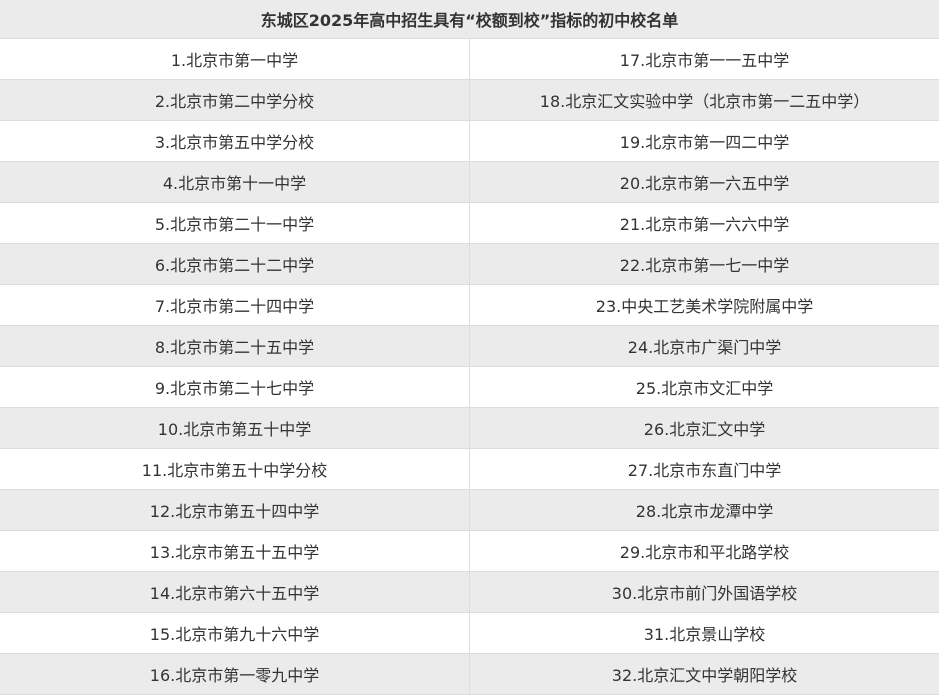  I want to click on school-cell: 9.北京市第二十七中学, so click(235, 387).